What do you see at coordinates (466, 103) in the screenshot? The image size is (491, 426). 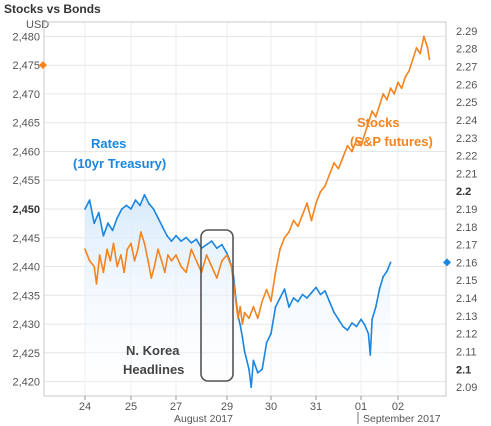 I see `right-tick-label: 2.25` at bounding box center [466, 103].